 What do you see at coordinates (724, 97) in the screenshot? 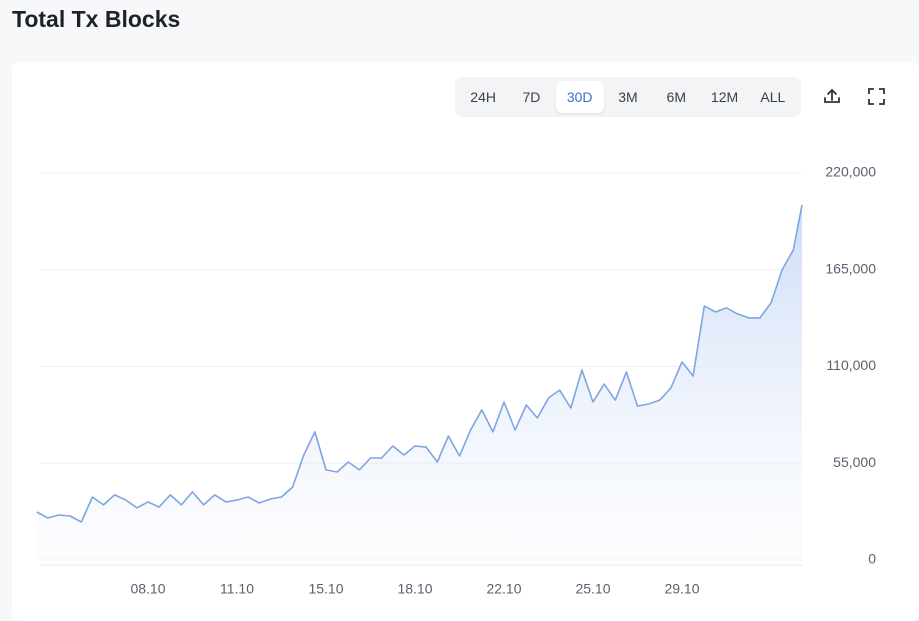
I see `range-button: 12M` at bounding box center [724, 97].